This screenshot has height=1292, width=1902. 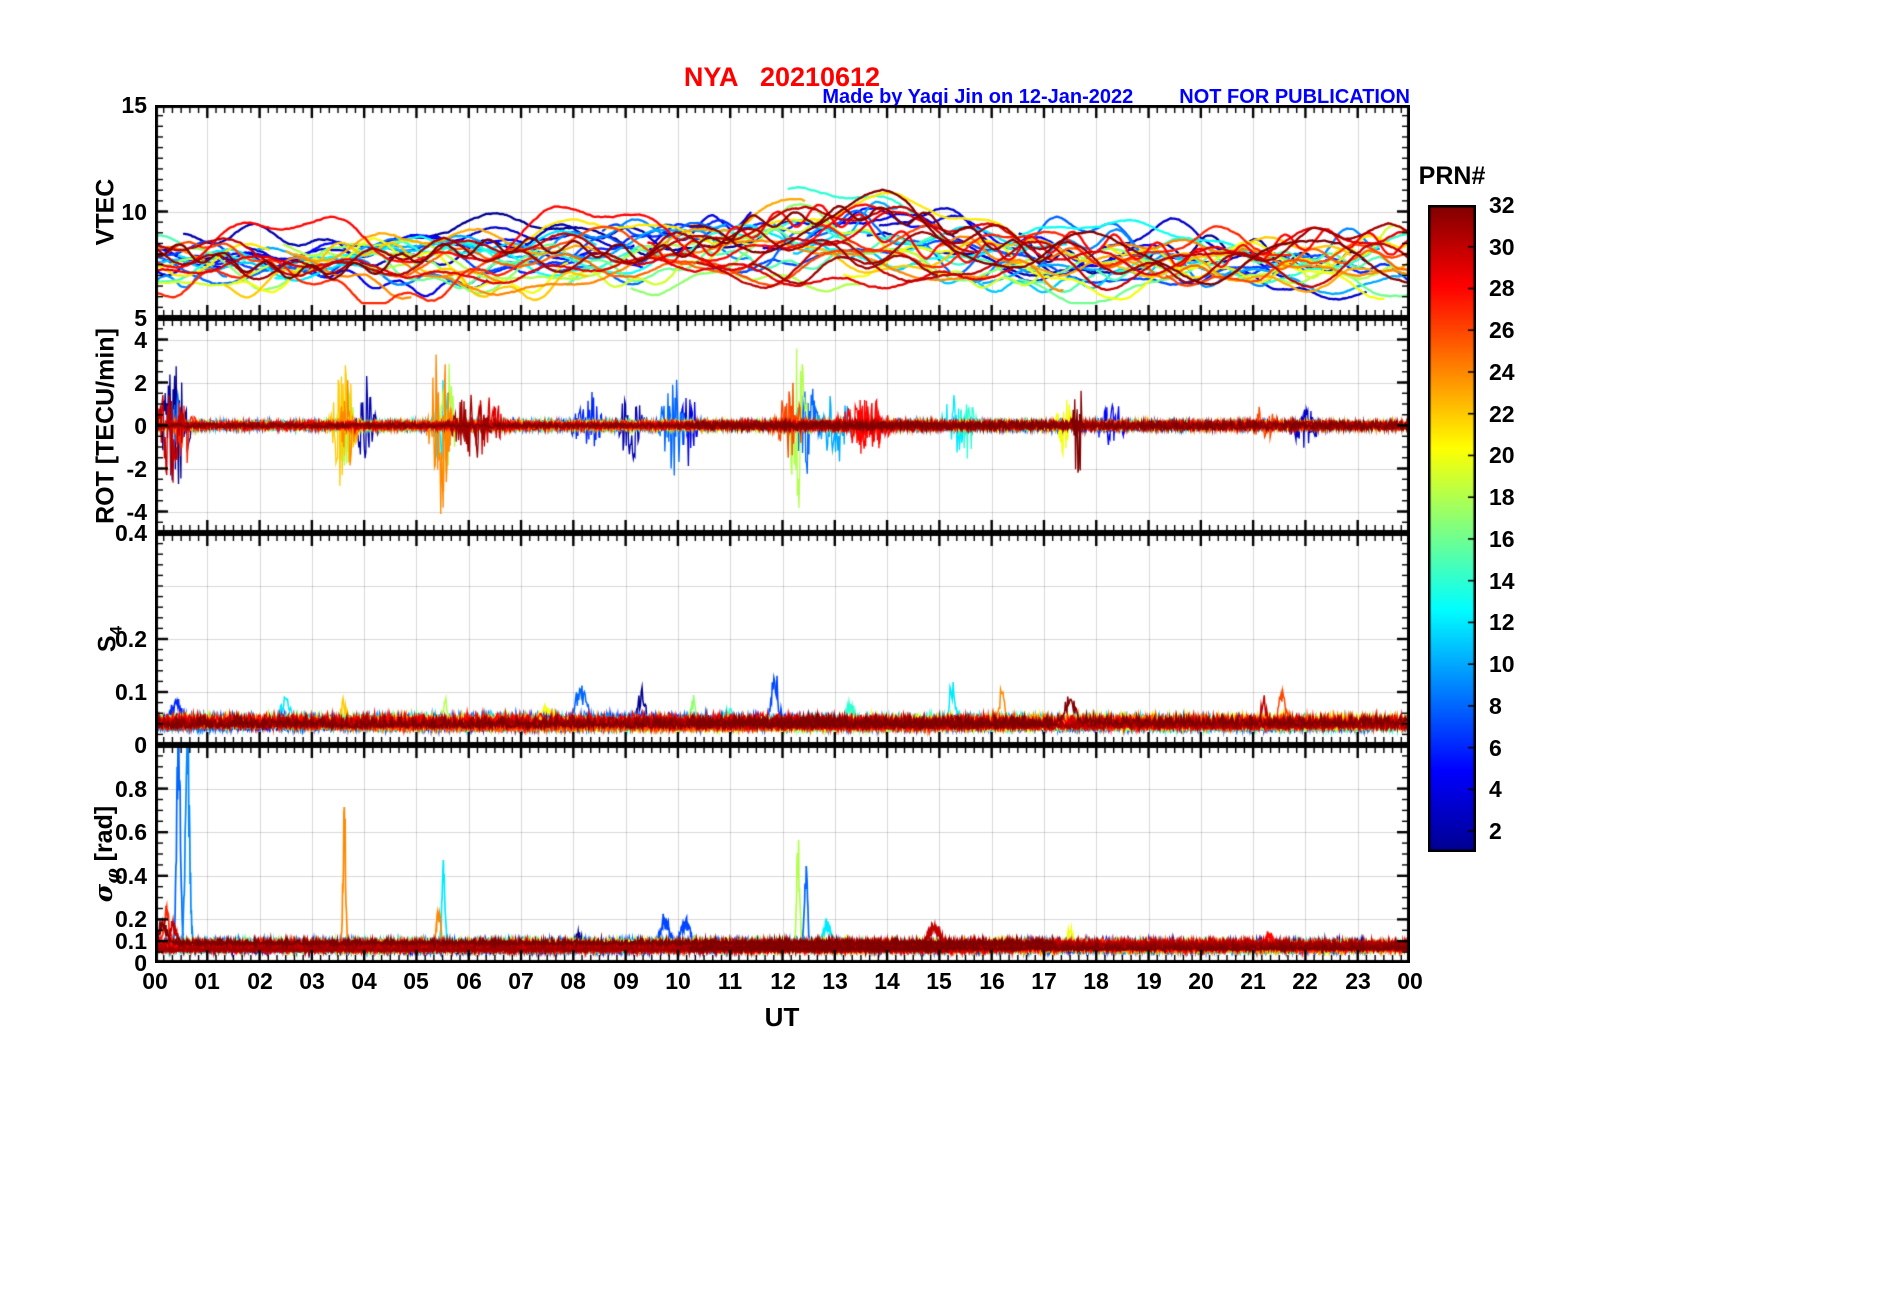 I want to click on rot-ytick-label: 4, so click(x=140, y=340).